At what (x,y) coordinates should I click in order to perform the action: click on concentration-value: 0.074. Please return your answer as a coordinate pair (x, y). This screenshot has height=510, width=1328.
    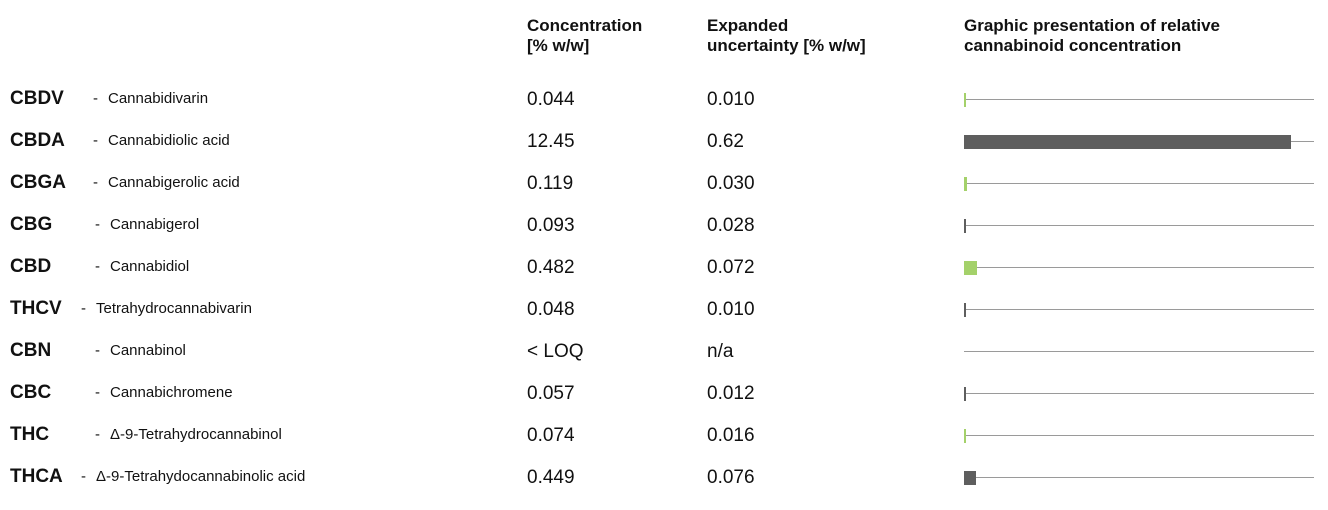
    Looking at the image, I should click on (551, 435).